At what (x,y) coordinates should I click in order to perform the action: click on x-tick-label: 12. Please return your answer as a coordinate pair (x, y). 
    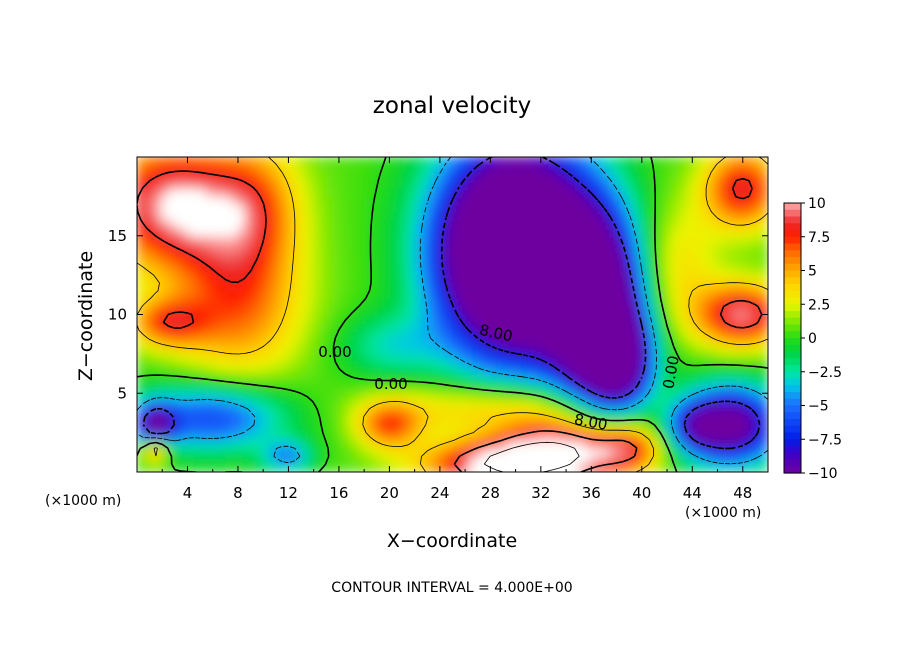
    Looking at the image, I should click on (288, 493).